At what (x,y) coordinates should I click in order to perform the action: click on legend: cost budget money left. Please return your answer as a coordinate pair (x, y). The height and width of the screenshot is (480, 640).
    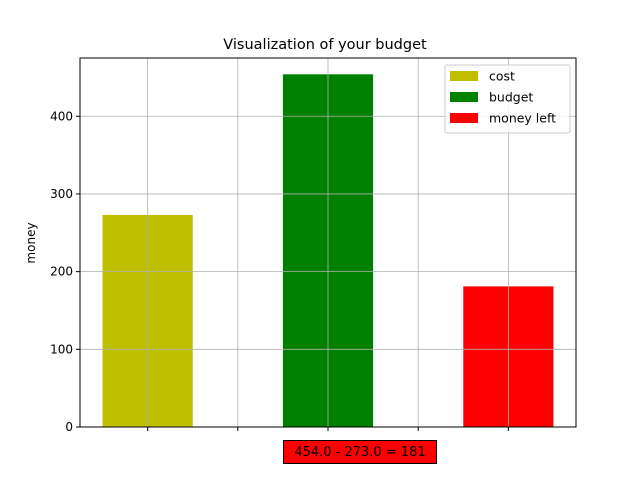
    Looking at the image, I should click on (507, 99).